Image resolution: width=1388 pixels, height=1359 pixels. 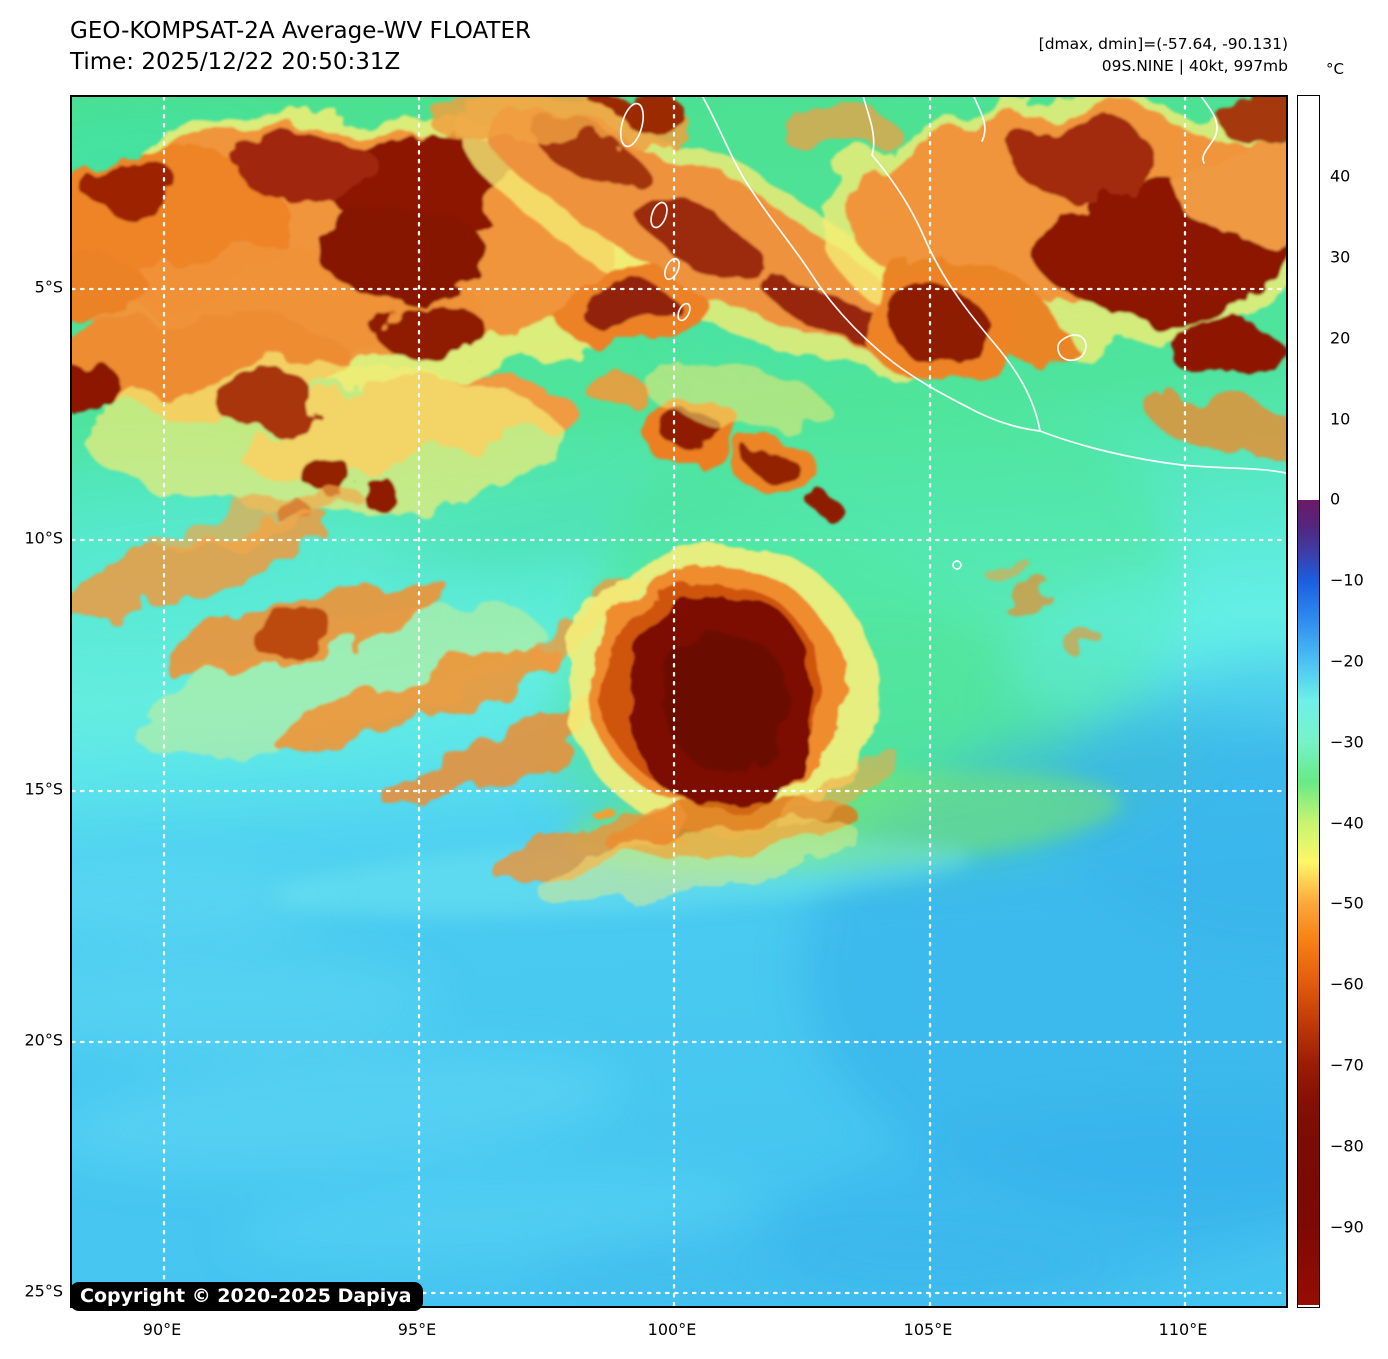 I want to click on lat-axis-label: 20°S, so click(x=43, y=1040).